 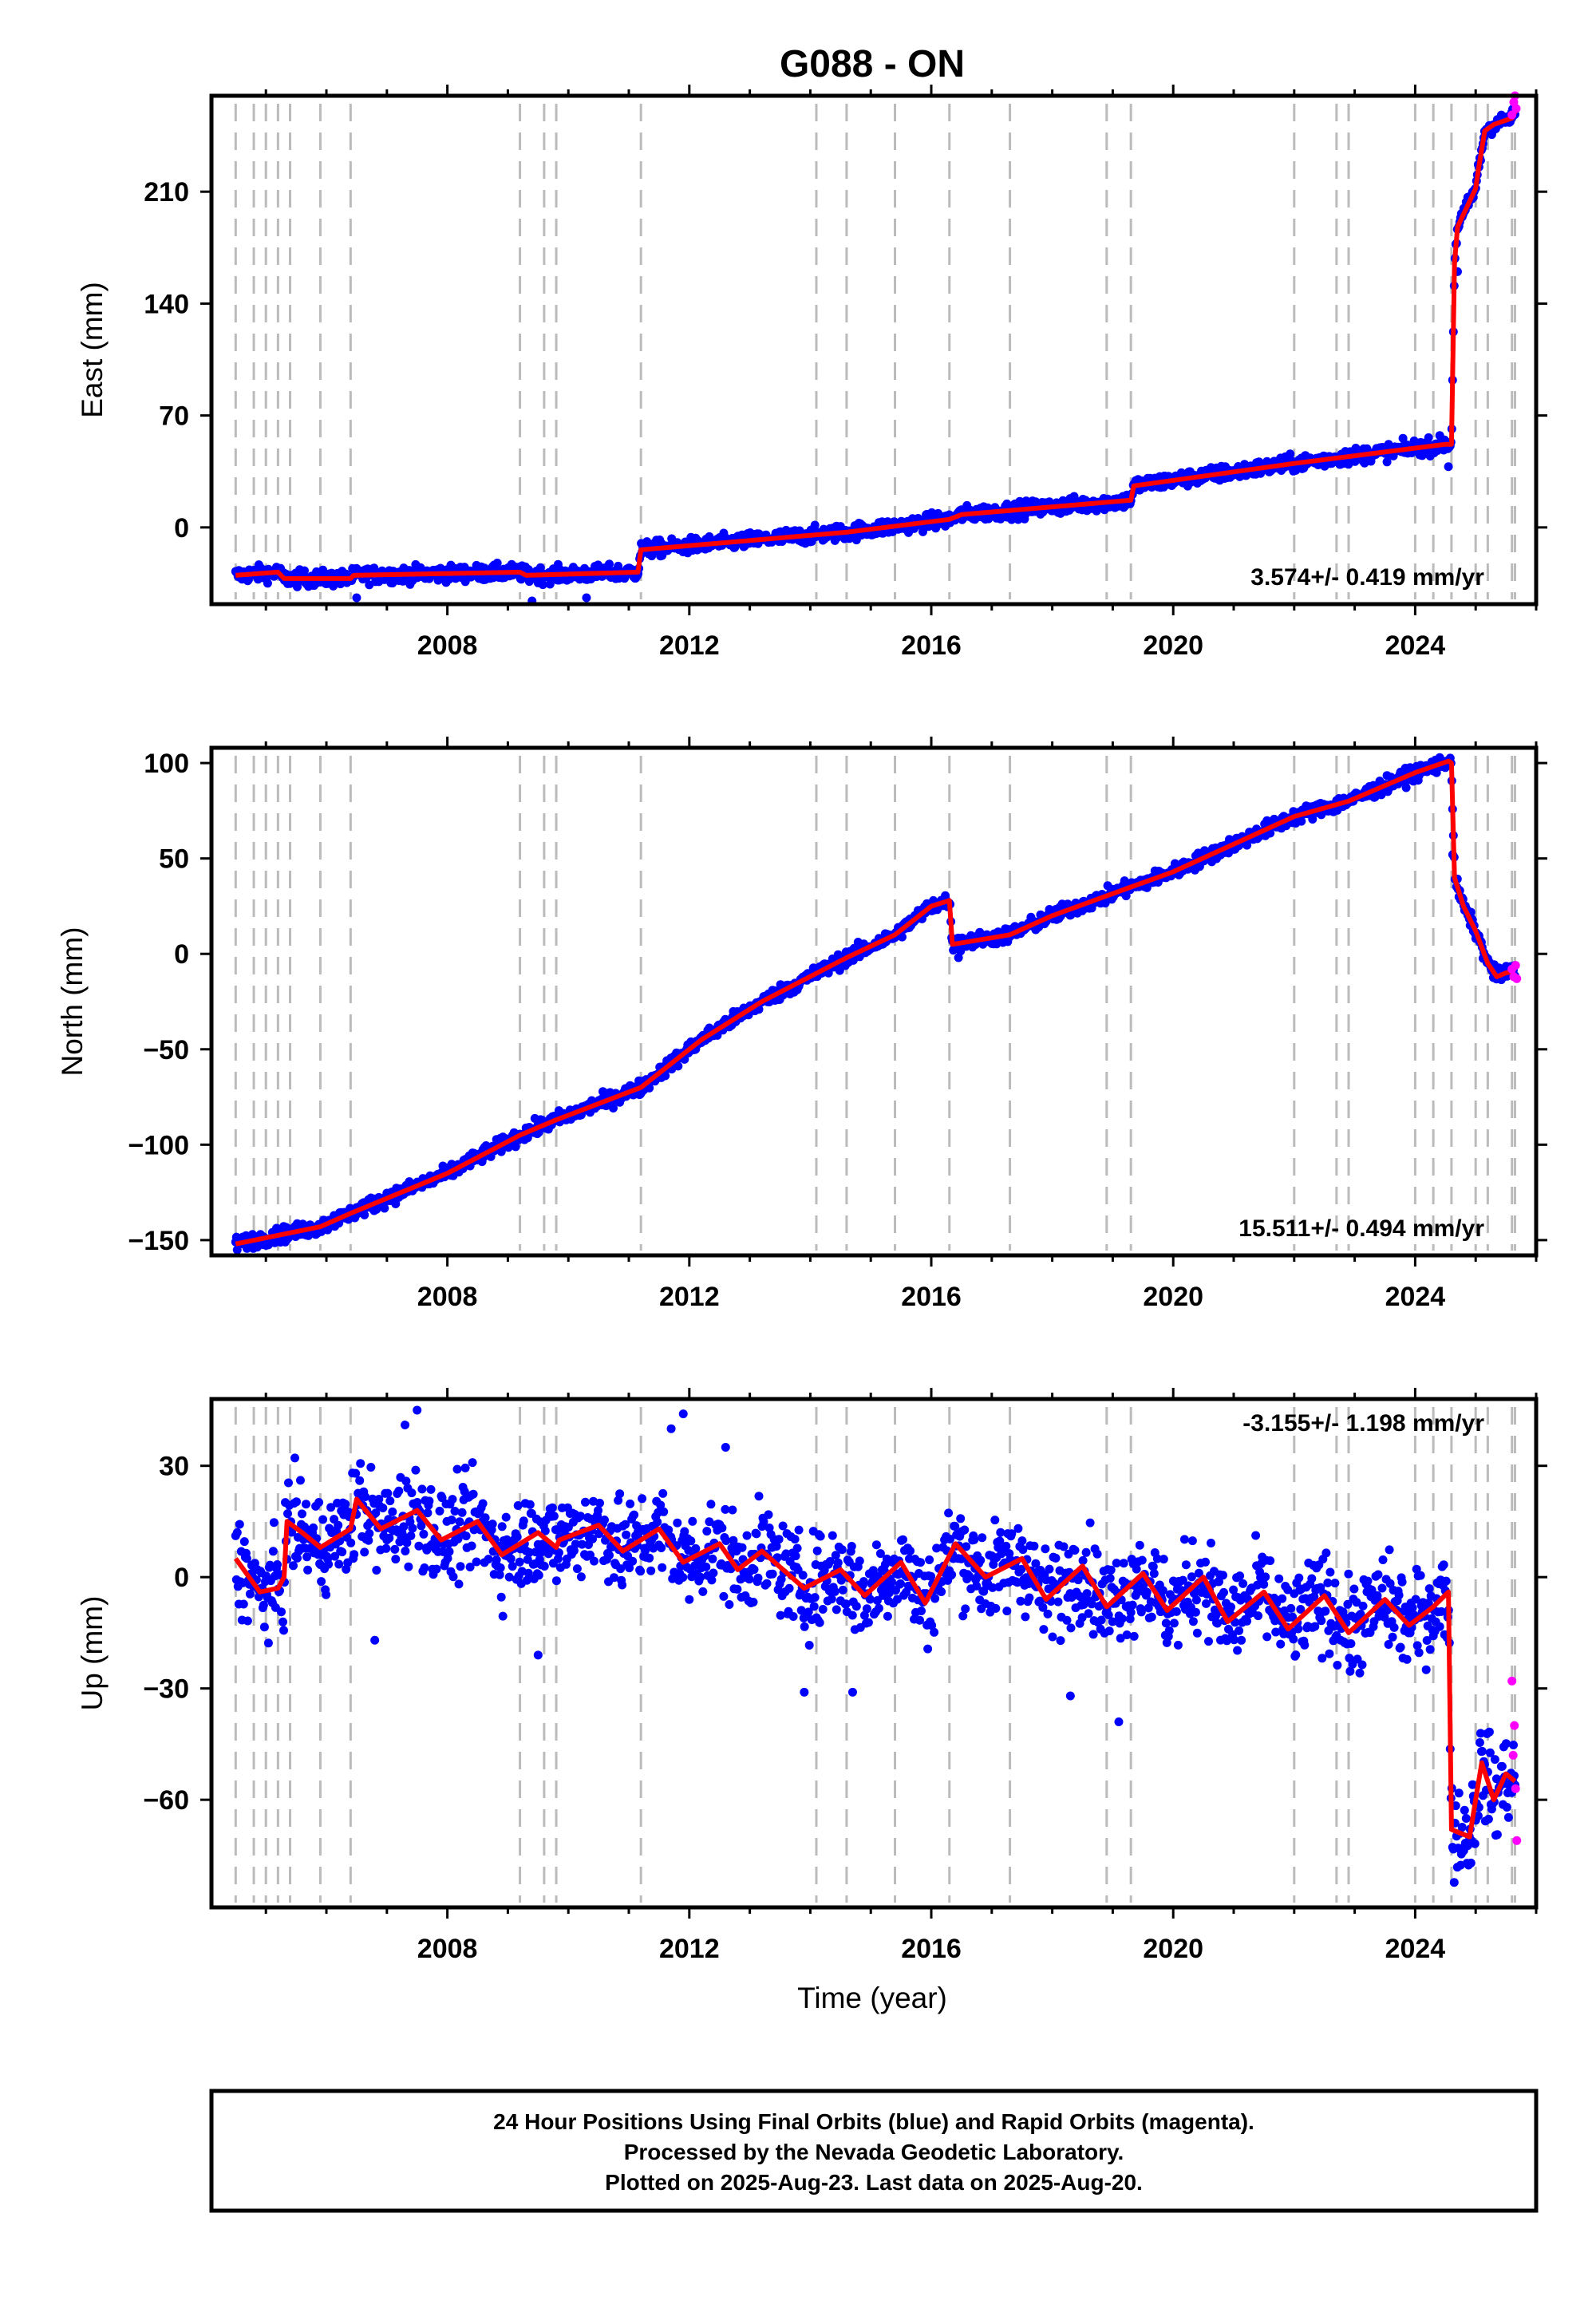 I want to click on x-tick-label: 2020, so click(x=1173, y=1297).